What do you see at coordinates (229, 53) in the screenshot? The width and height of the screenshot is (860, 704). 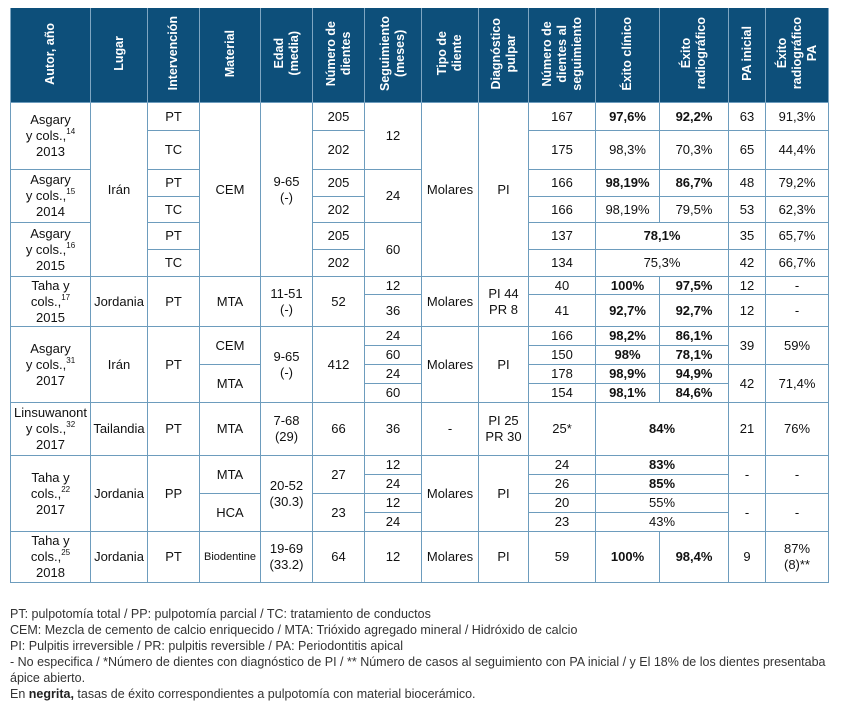 I see `column-header-label: Material` at bounding box center [229, 53].